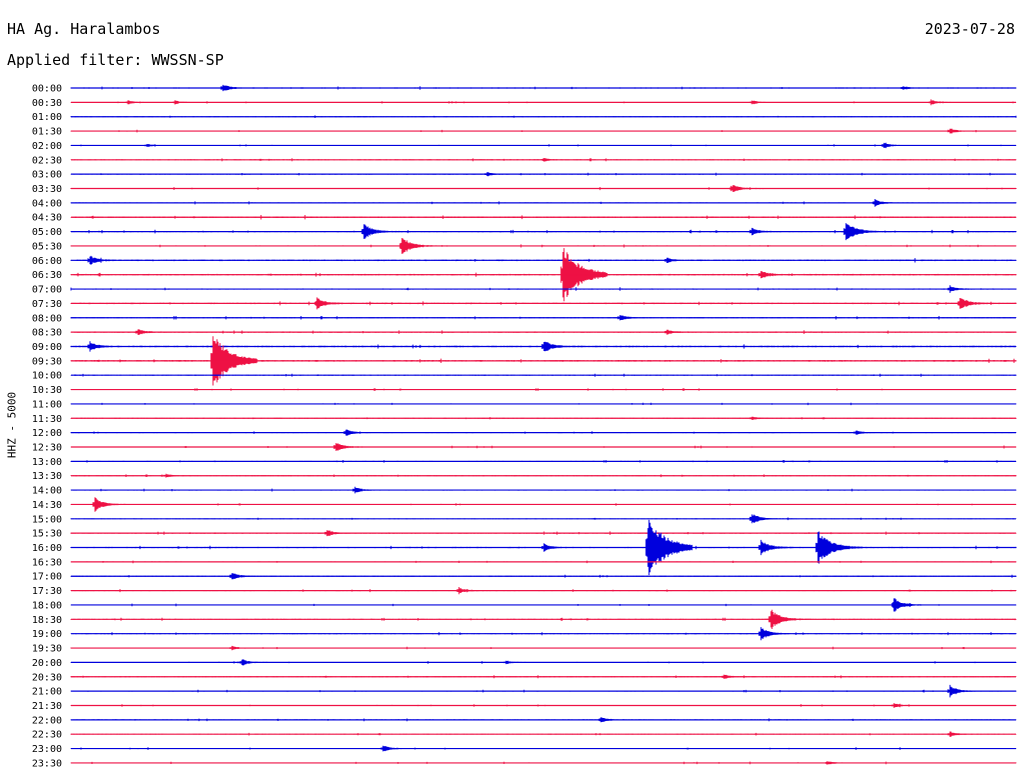 This screenshot has width=1024, height=780. Describe the element at coordinates (47, 290) in the screenshot. I see `time-tick-label: 07:00` at that location.